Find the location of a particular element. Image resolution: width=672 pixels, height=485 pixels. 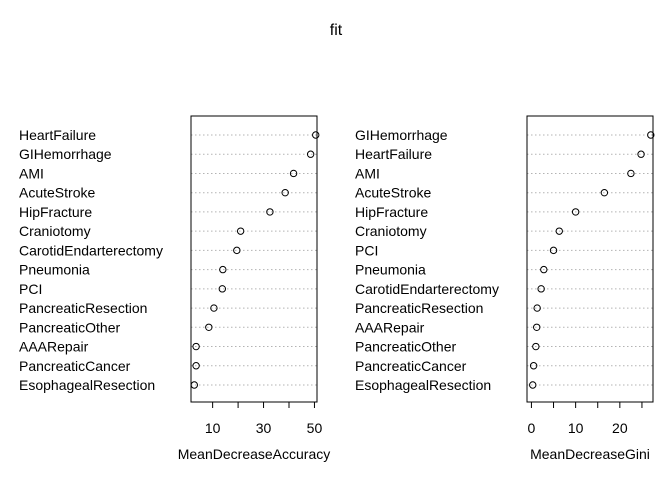

x-axis-label: MeanDecreaseGini is located at coordinates (590, 454).